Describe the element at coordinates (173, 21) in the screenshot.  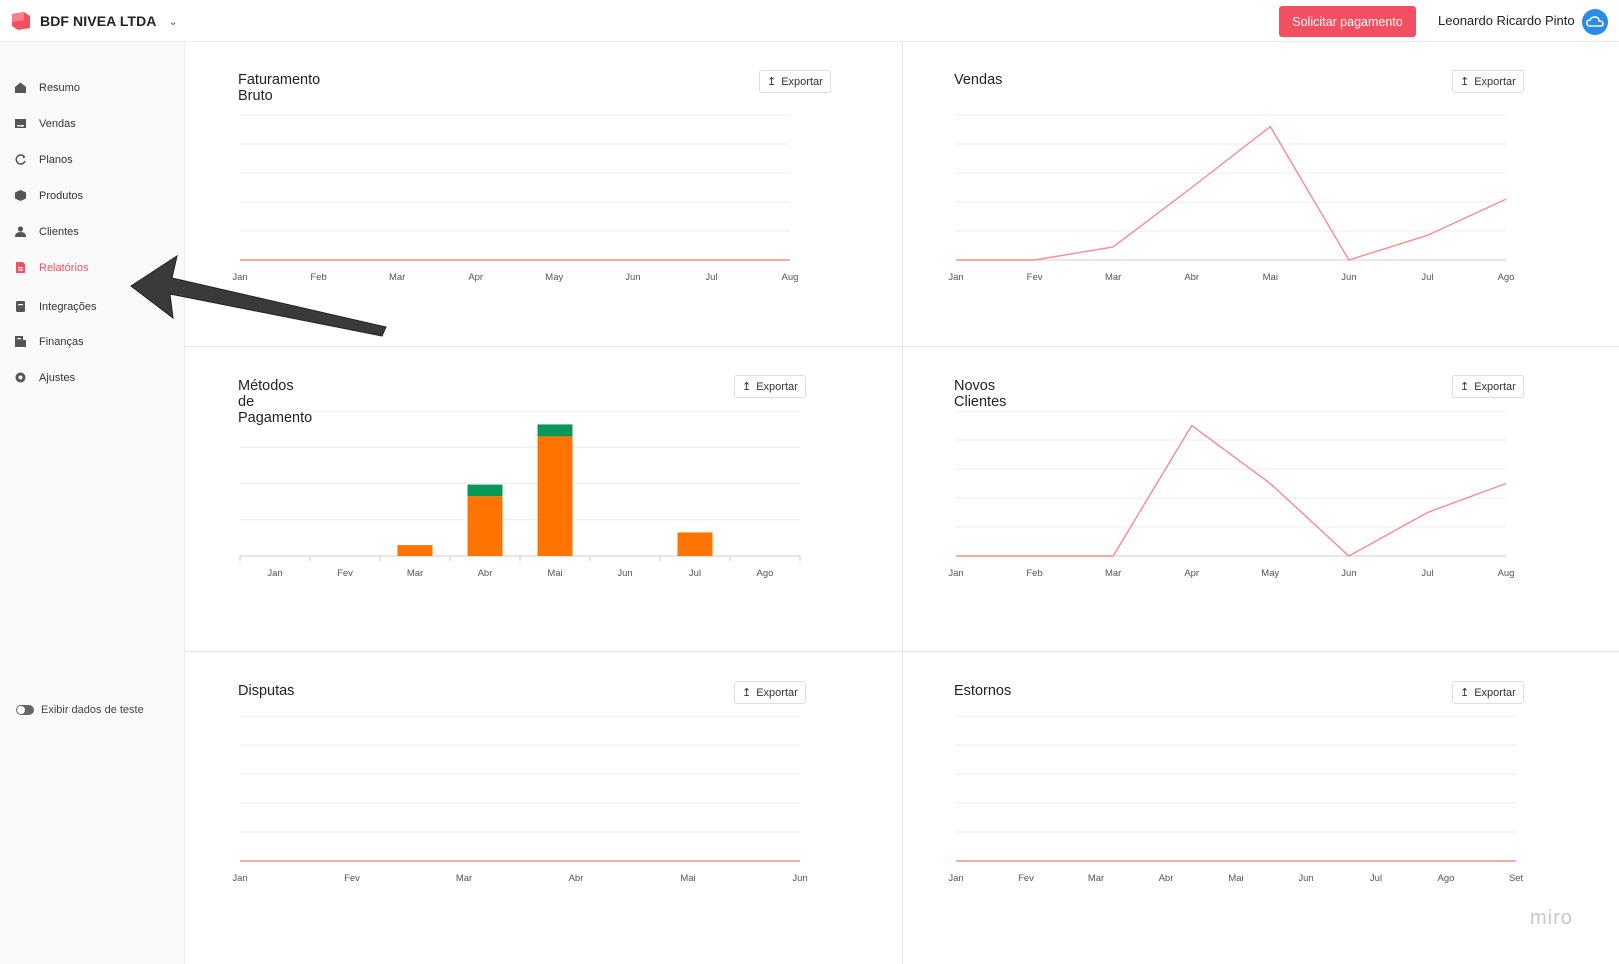
I see `chevron-down-icon: ⌄` at that location.